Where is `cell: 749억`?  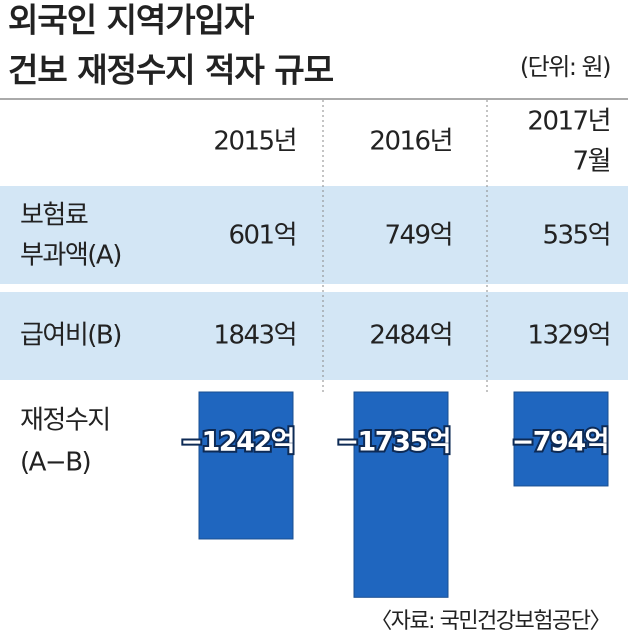
cell: 749억 is located at coordinates (418, 236).